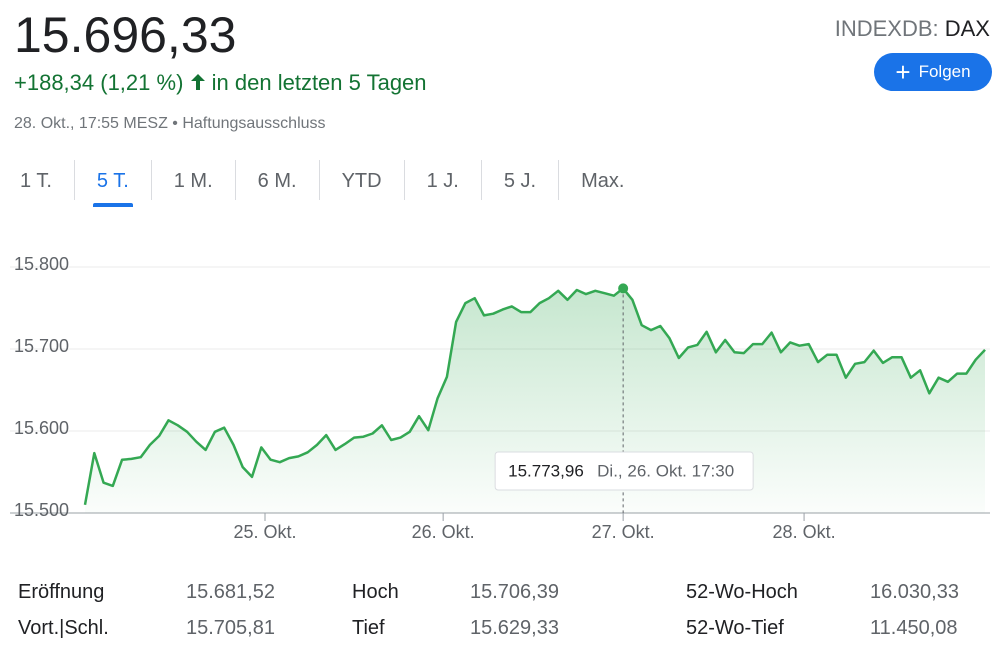  I want to click on stat-label: Vort.|Schl., so click(63, 628).